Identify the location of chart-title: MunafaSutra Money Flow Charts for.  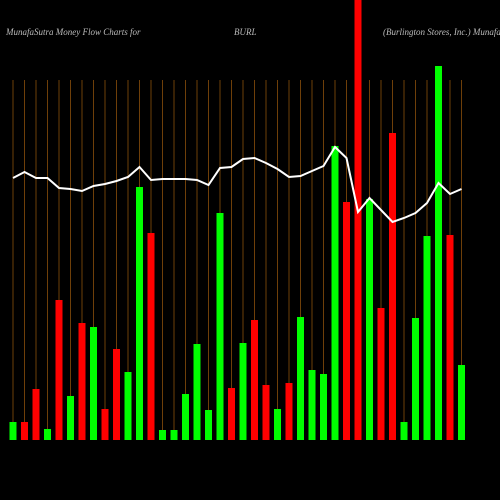
(73, 32).